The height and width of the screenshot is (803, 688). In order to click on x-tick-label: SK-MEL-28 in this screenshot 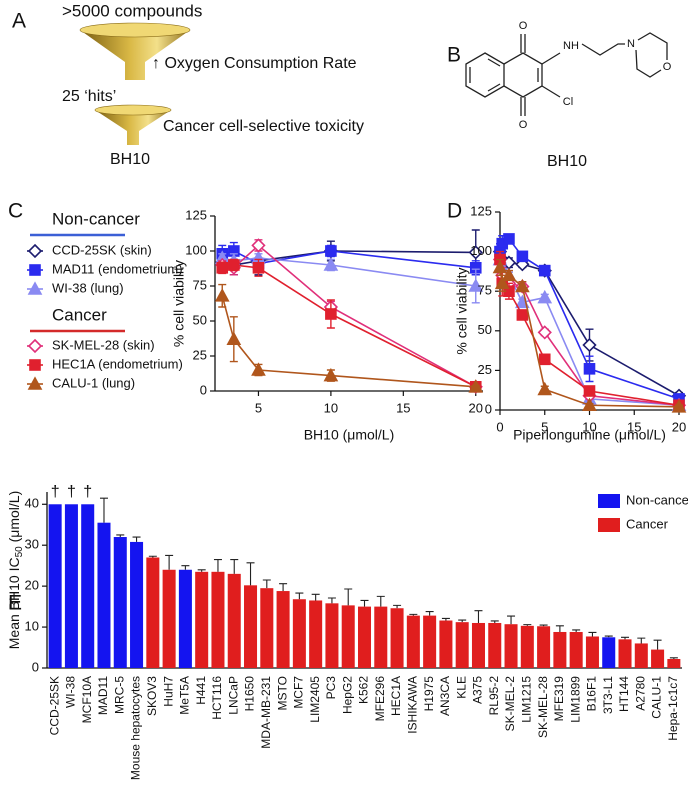, I will do `click(543, 707)`.